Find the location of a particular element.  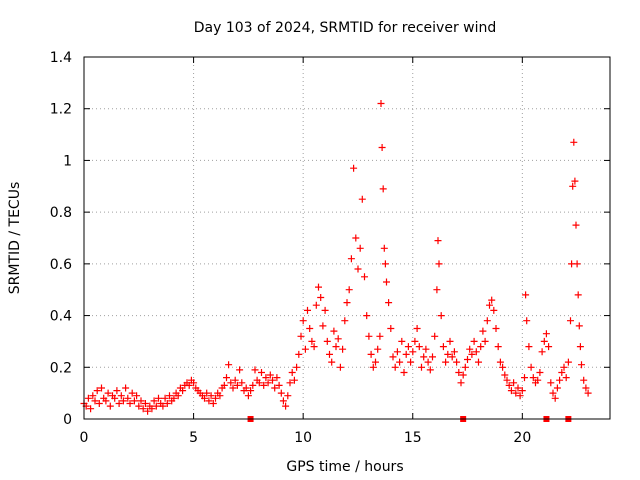

y-tick-label: 0.2 is located at coordinates (61, 368).